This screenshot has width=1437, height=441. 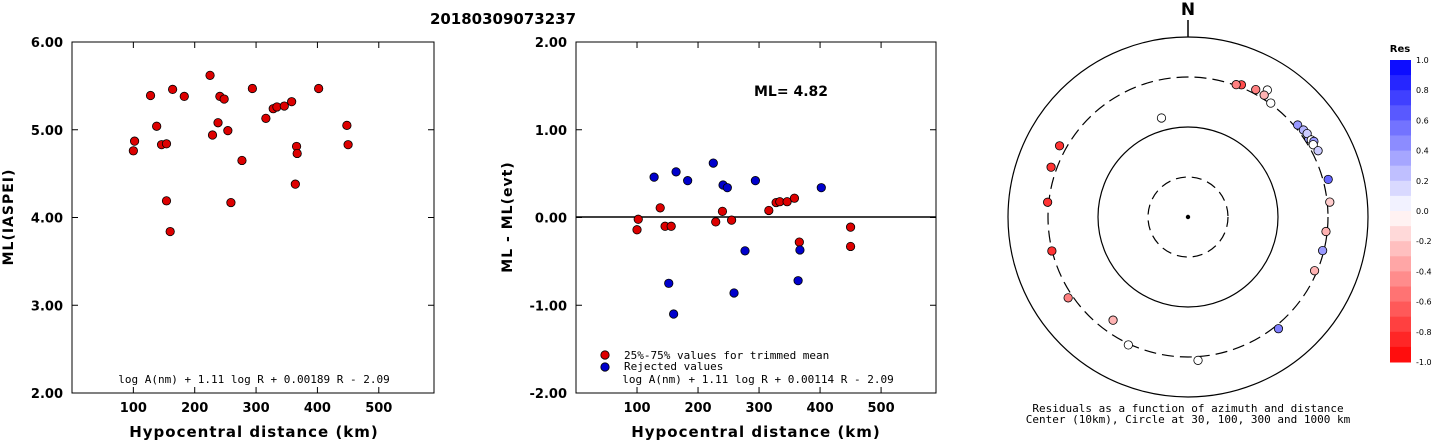 What do you see at coordinates (1400, 49) in the screenshot?
I see `colorbar-title: Res` at bounding box center [1400, 49].